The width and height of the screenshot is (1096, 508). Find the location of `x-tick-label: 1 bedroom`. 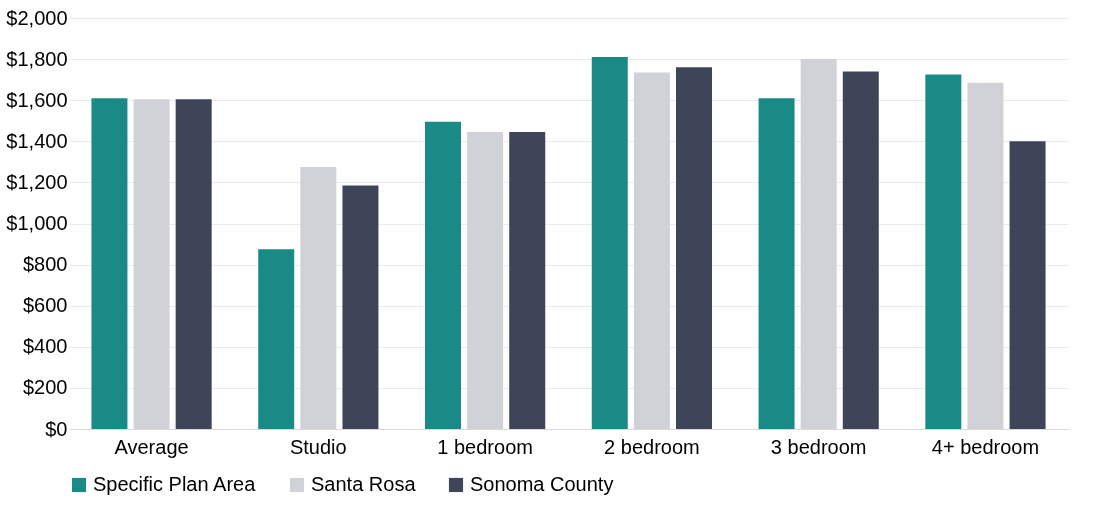

x-tick-label: 1 bedroom is located at coordinates (485, 446).